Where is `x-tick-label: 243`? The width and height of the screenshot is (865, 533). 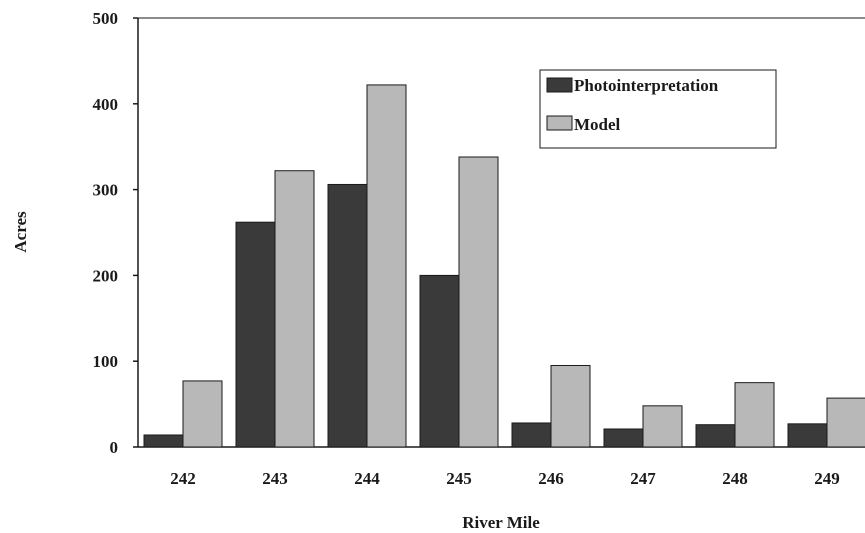
x-tick-label: 243 is located at coordinates (275, 478).